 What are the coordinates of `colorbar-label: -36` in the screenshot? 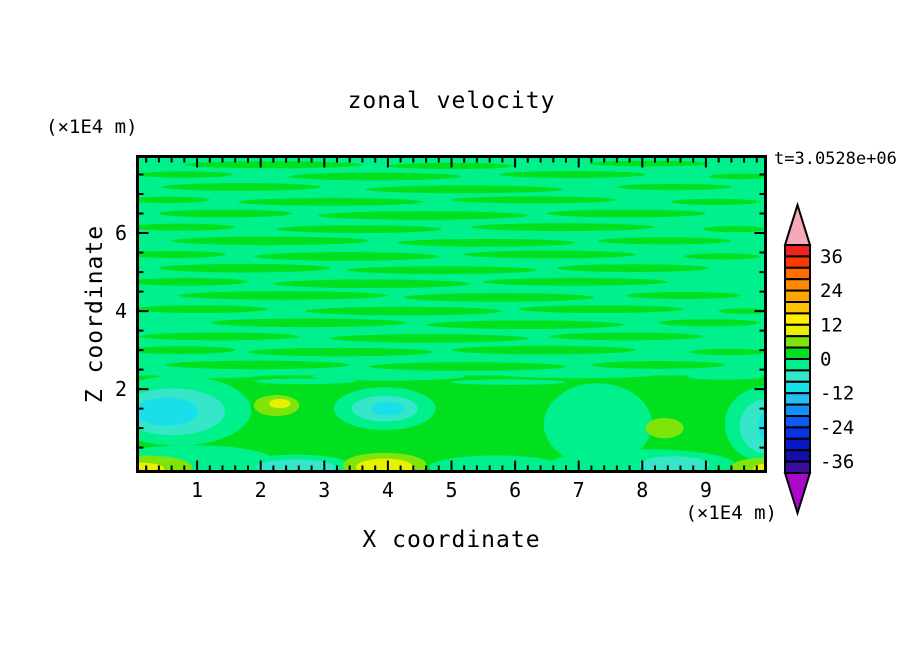 It's located at (837, 462).